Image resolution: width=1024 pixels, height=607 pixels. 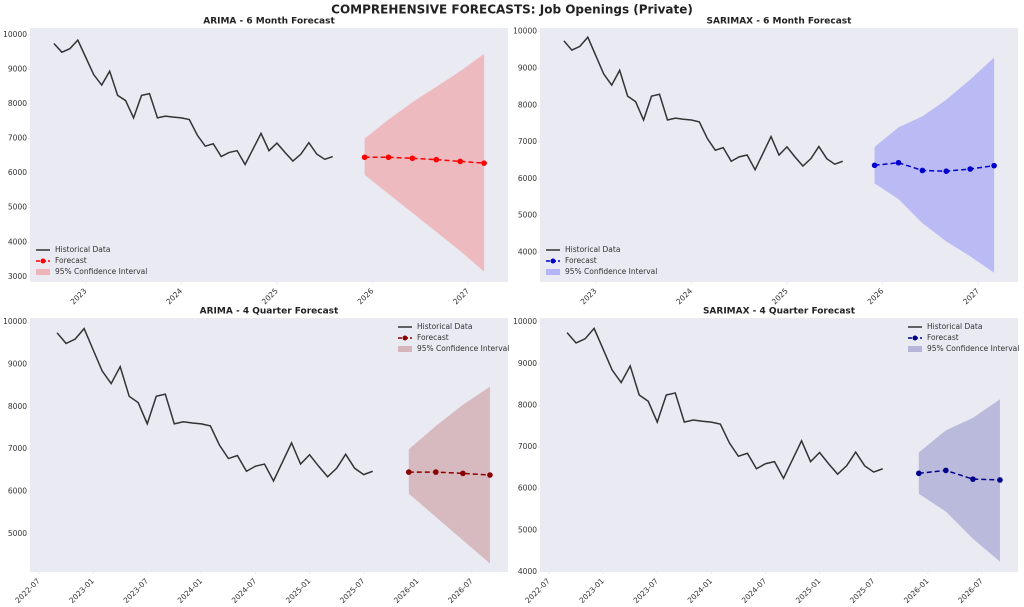 What do you see at coordinates (269, 22) in the screenshot?
I see `chart-title: ARIMA - 6 Month Forecast` at bounding box center [269, 22].